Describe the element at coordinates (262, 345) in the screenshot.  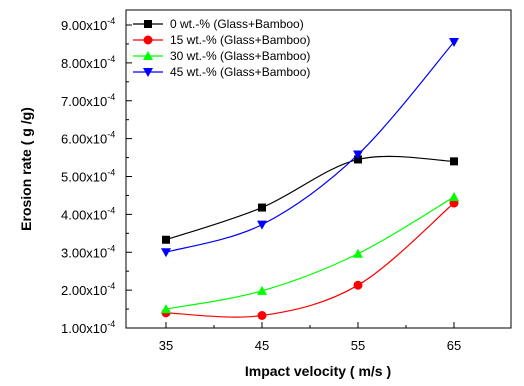
I see `x-tick-label: 45` at that location.